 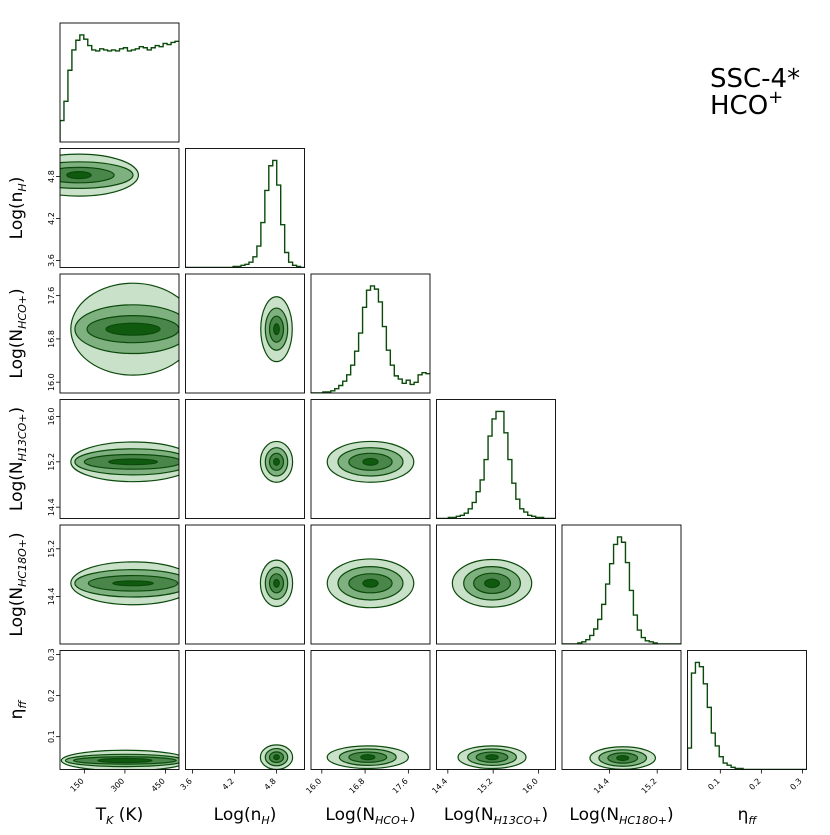 What do you see at coordinates (17, 354) in the screenshot?
I see `y-axis-label-main: Log(N` at bounding box center [17, 354].